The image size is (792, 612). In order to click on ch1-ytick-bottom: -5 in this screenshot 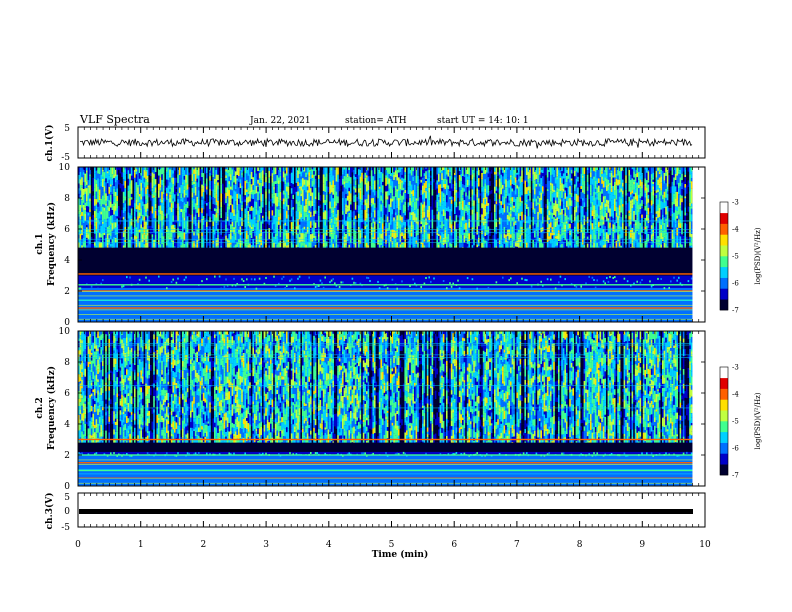, I will do `click(65, 158)`.